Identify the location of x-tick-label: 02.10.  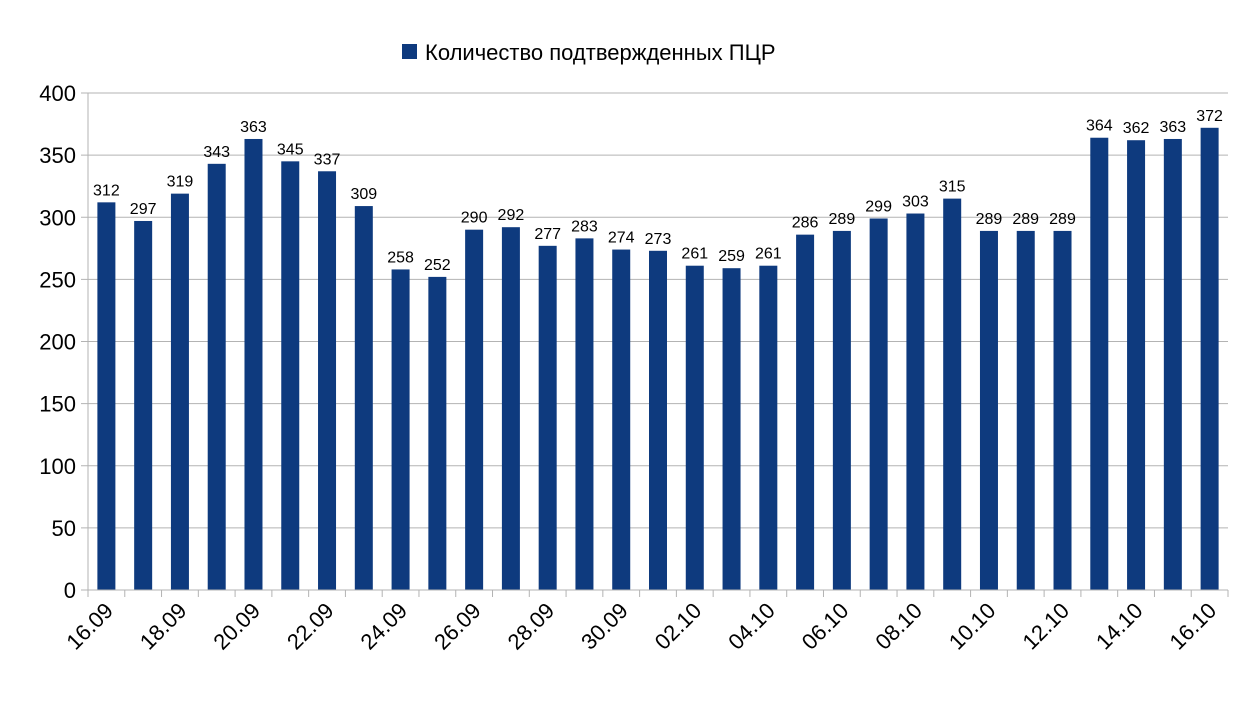
(678, 626).